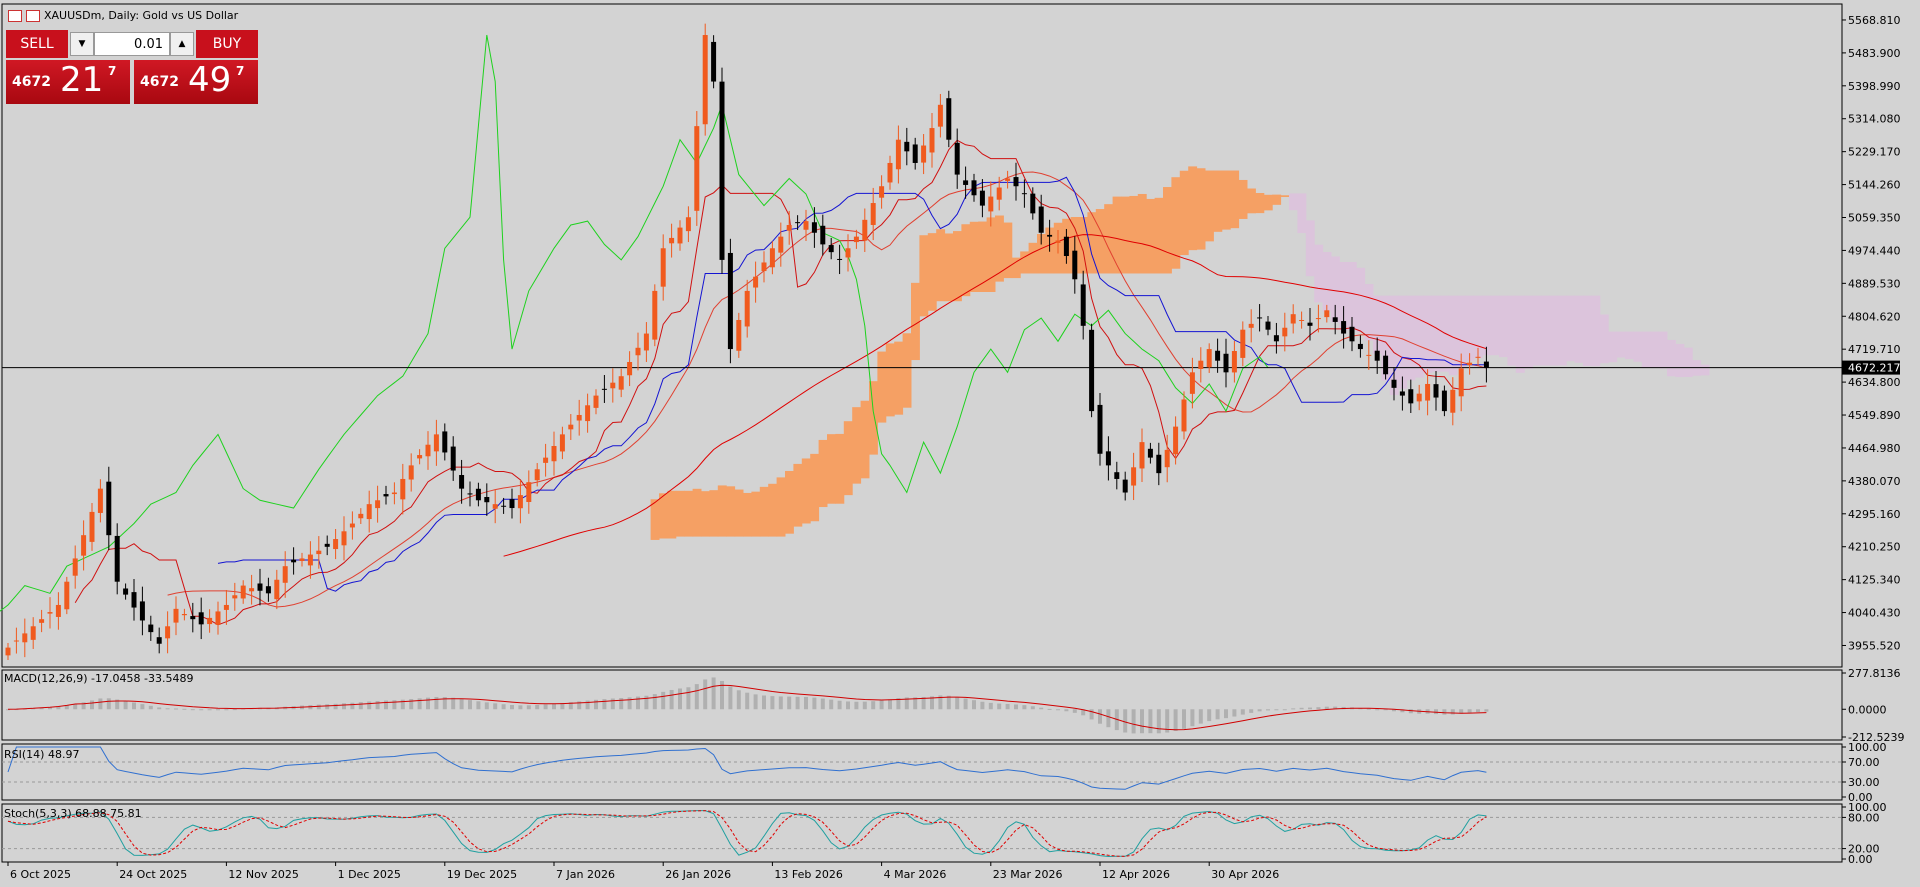 The image size is (1920, 887). What do you see at coordinates (1874, 673) in the screenshot?
I see `sub-y-tick-label: 277.8136` at bounding box center [1874, 673].